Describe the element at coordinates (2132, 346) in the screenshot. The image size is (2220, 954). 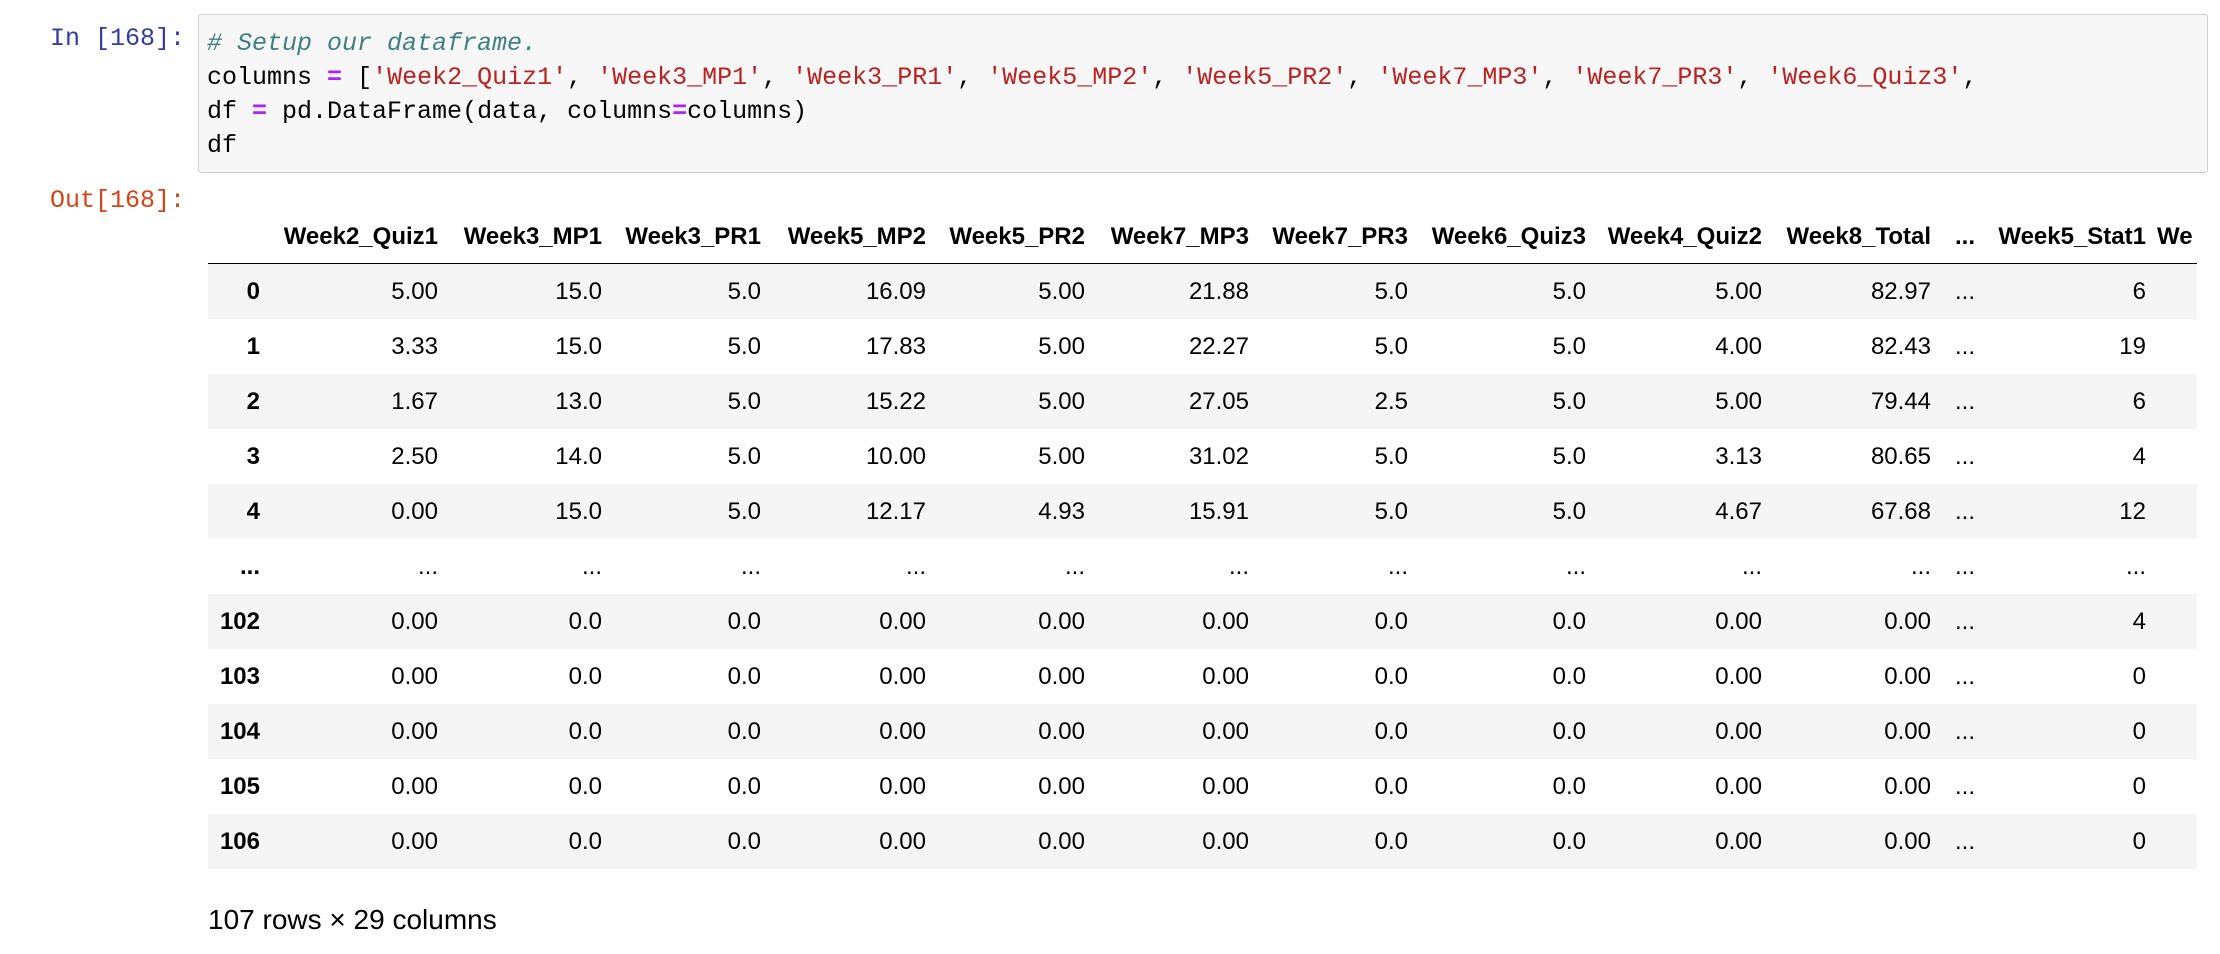
I see `table-cell: 19` at that location.